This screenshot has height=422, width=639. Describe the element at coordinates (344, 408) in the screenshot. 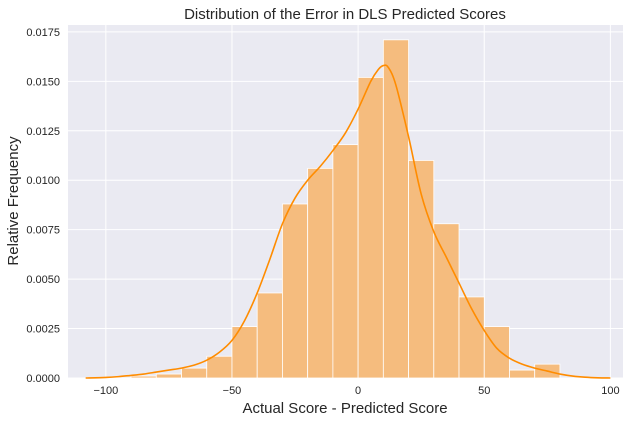

I see `x-axis-label: Actual Score - Predicted Score` at that location.